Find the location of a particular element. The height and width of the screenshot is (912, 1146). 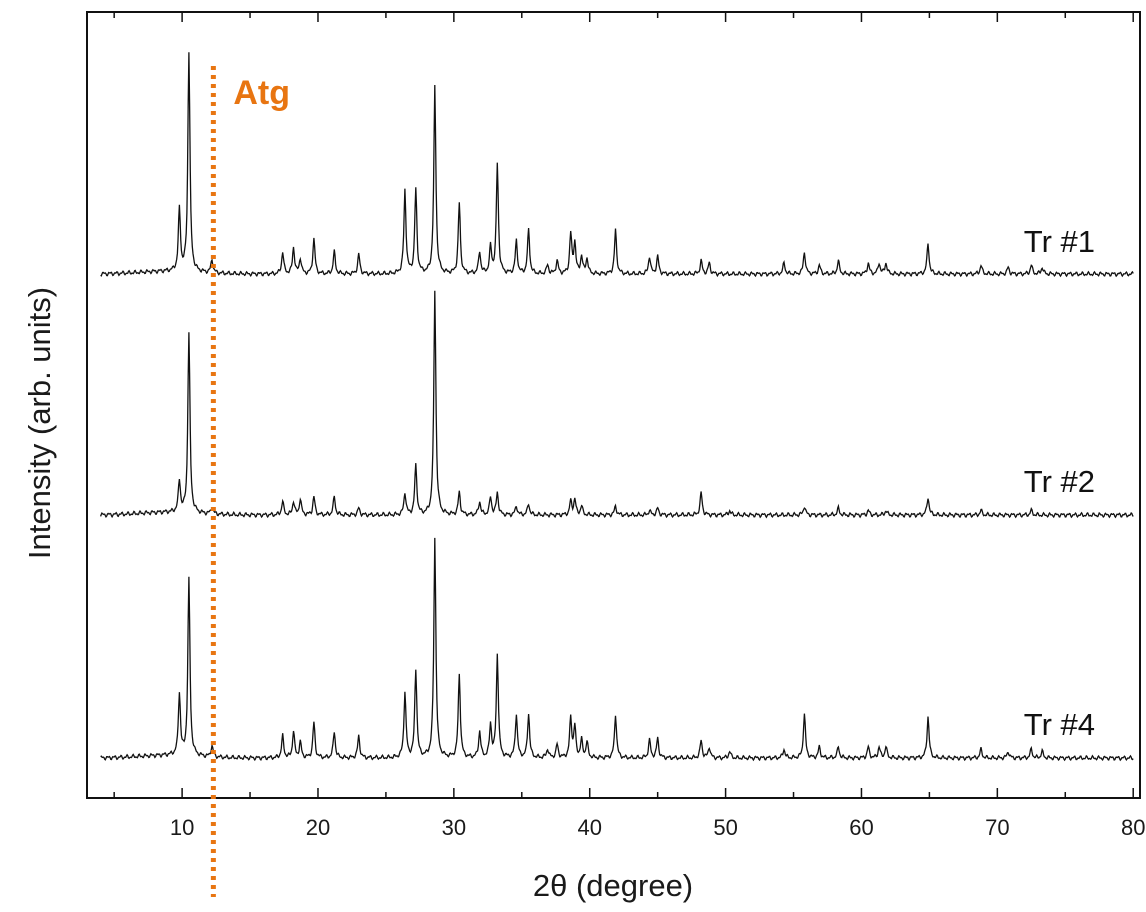

annotation-layer: Atg is located at coordinates (250, 481).